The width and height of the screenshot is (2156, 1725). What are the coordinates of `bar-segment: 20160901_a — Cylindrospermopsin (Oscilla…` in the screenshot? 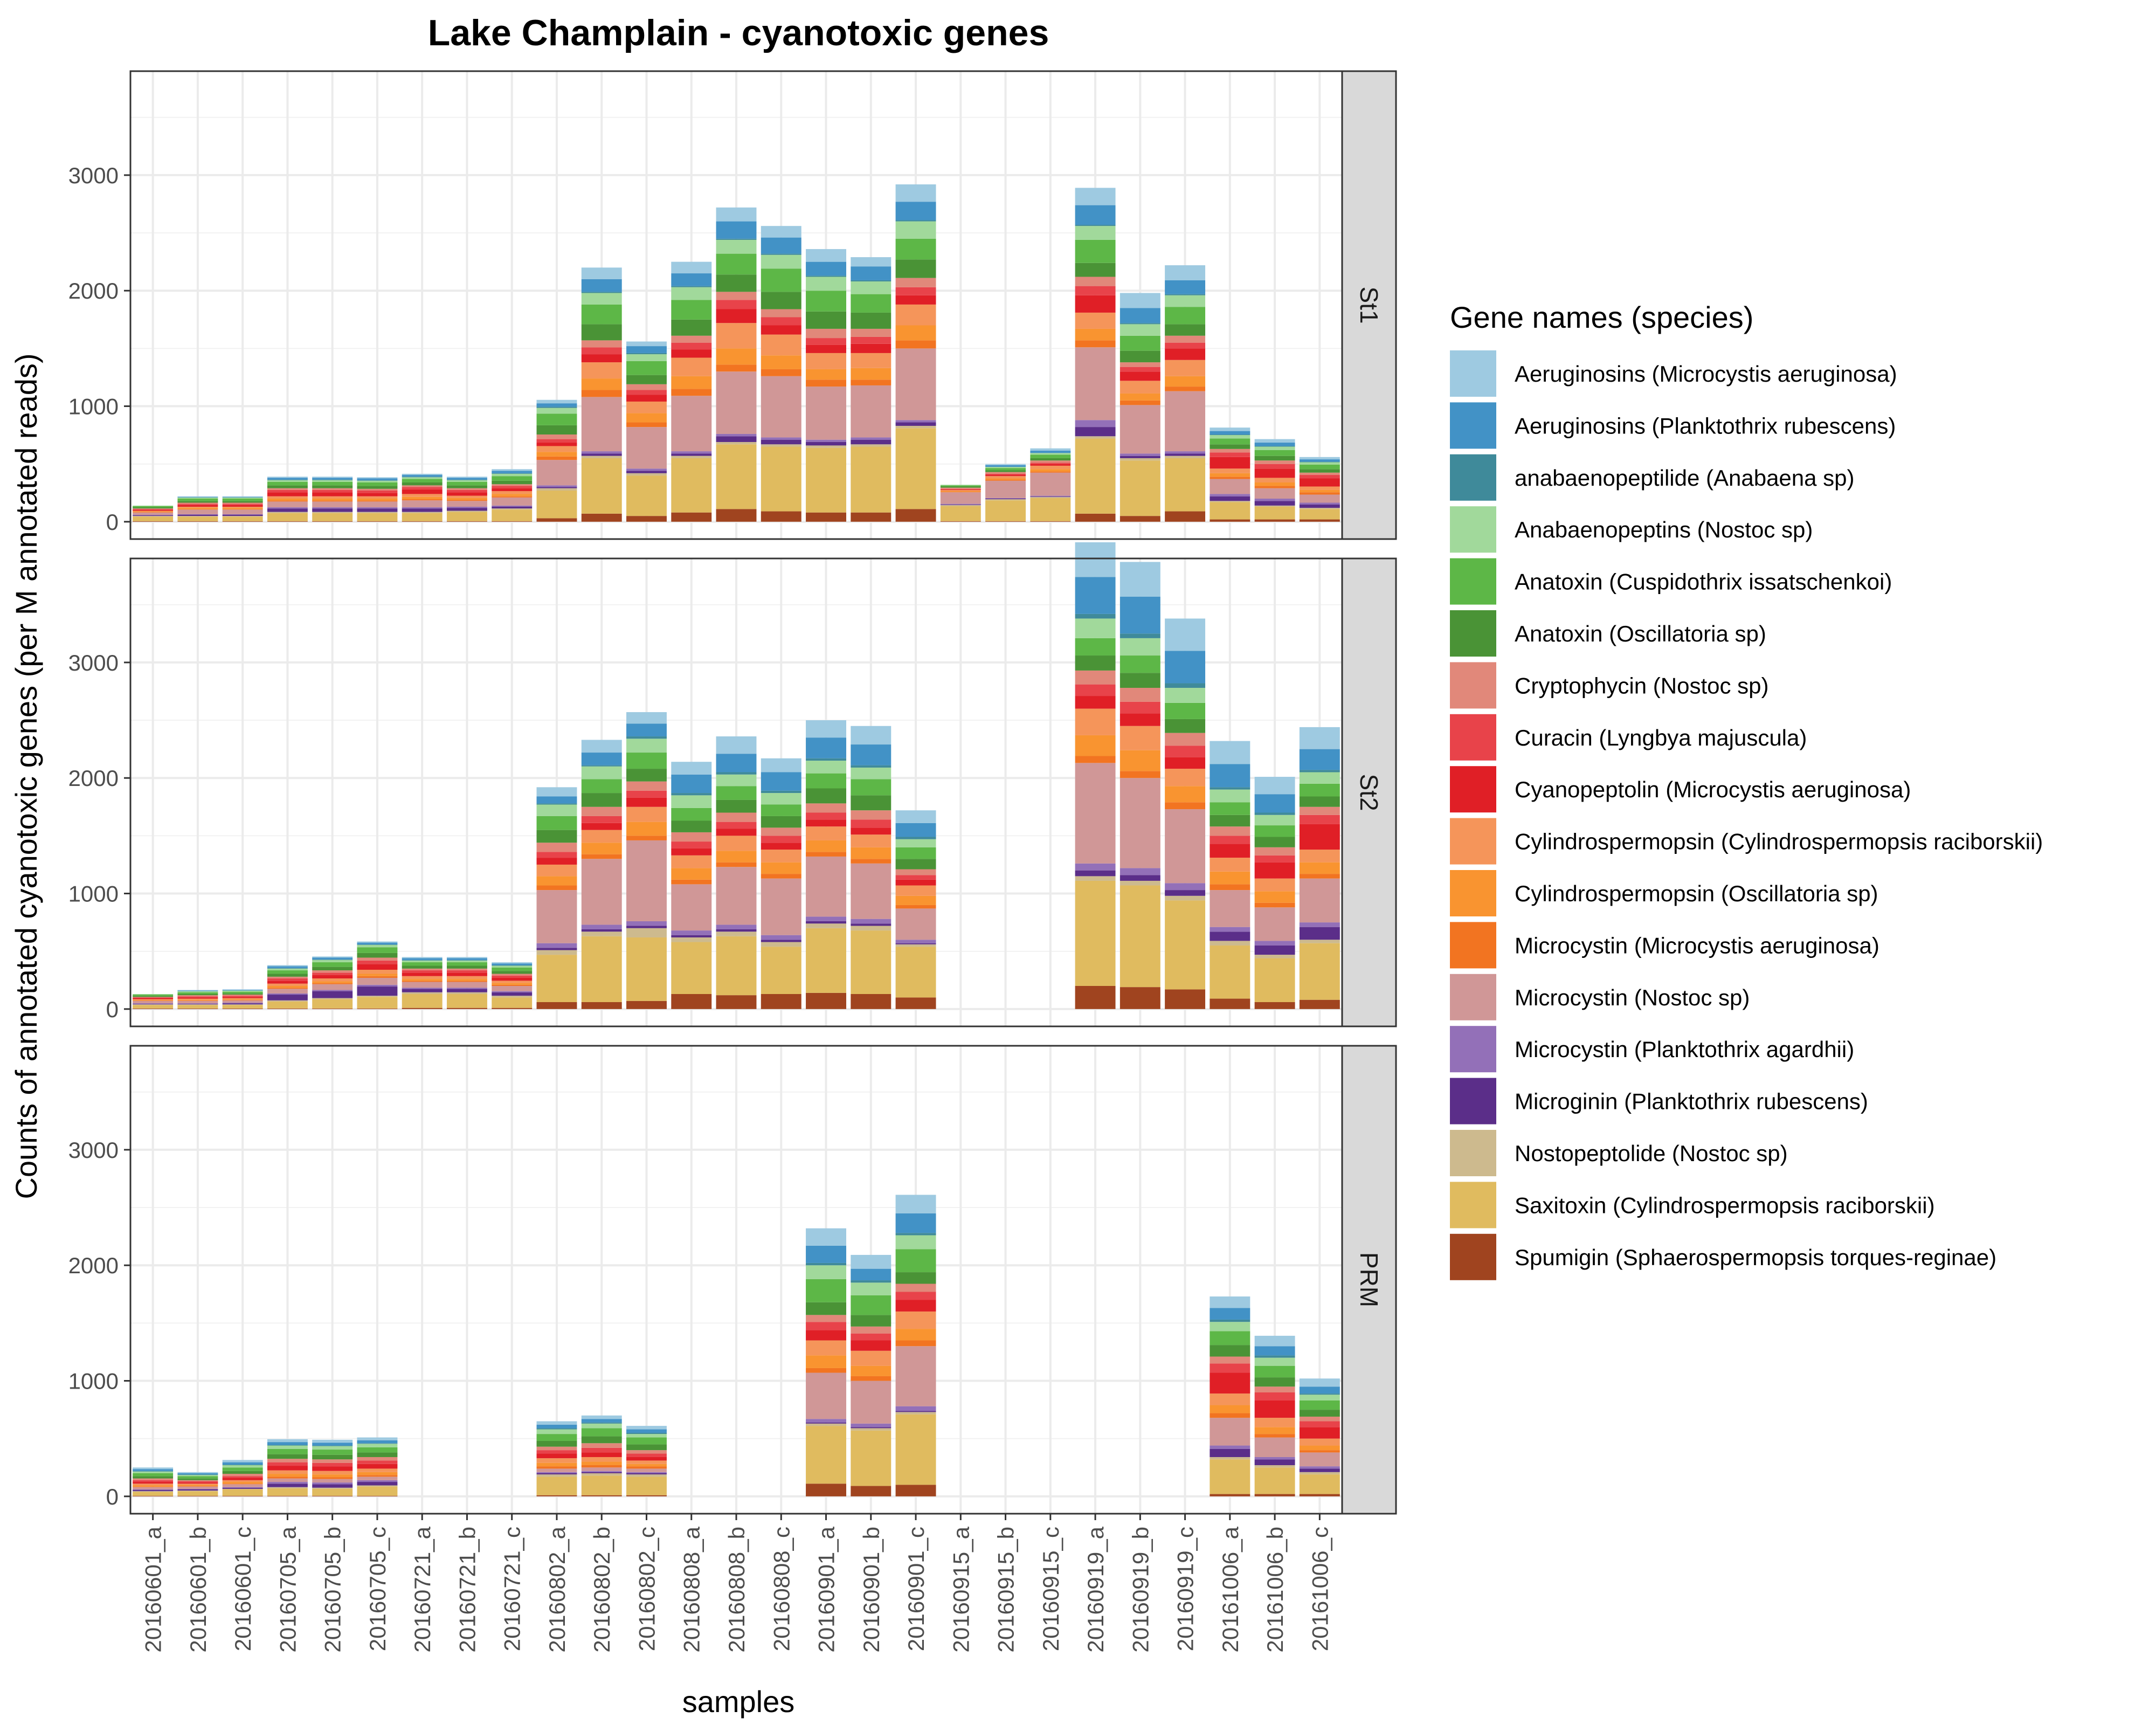 It's located at (826, 374).